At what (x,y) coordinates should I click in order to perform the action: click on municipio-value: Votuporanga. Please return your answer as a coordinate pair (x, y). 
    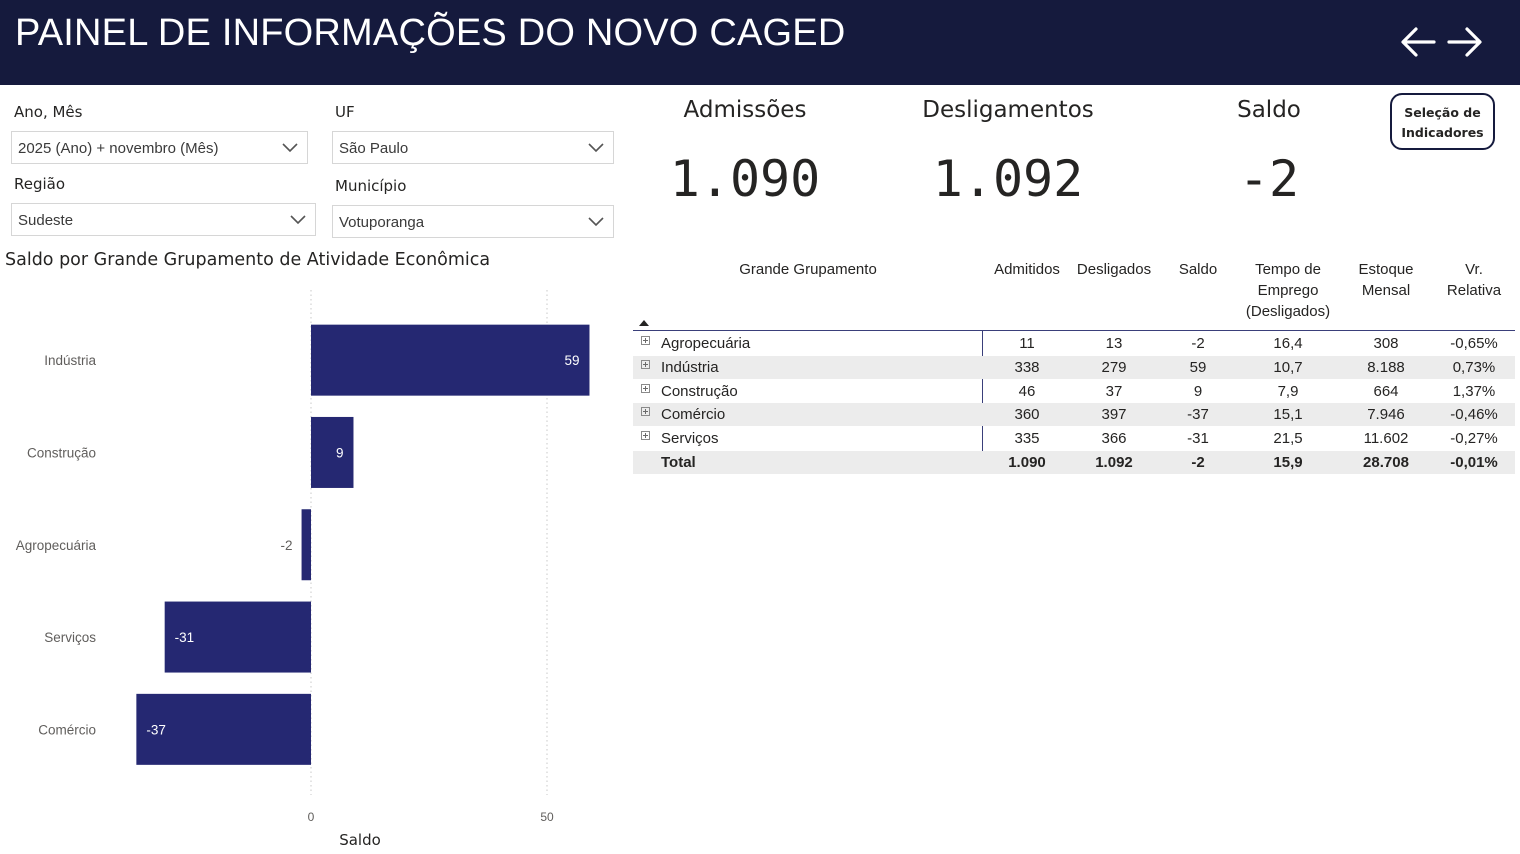
    Looking at the image, I should click on (382, 222).